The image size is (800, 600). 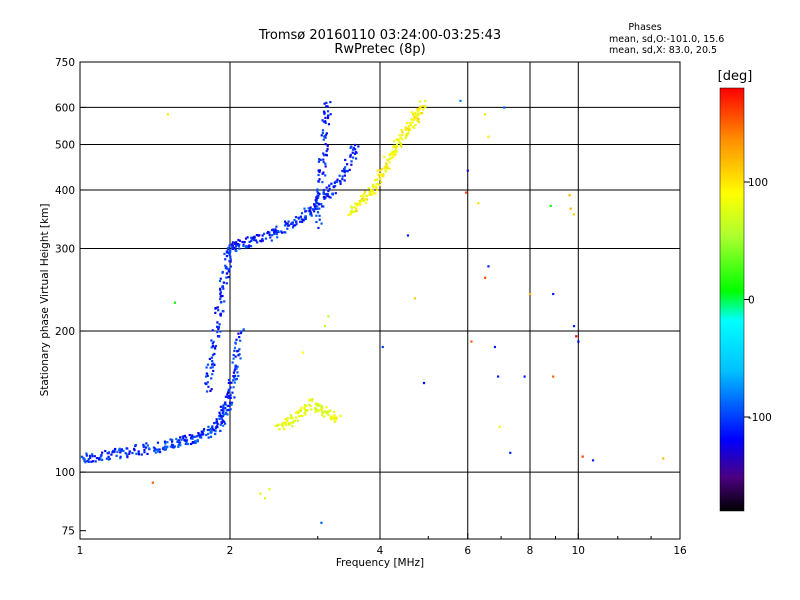 What do you see at coordinates (663, 50) in the screenshot?
I see `legend-x-mode: mean, sd,X: 83.0, 20.5` at bounding box center [663, 50].